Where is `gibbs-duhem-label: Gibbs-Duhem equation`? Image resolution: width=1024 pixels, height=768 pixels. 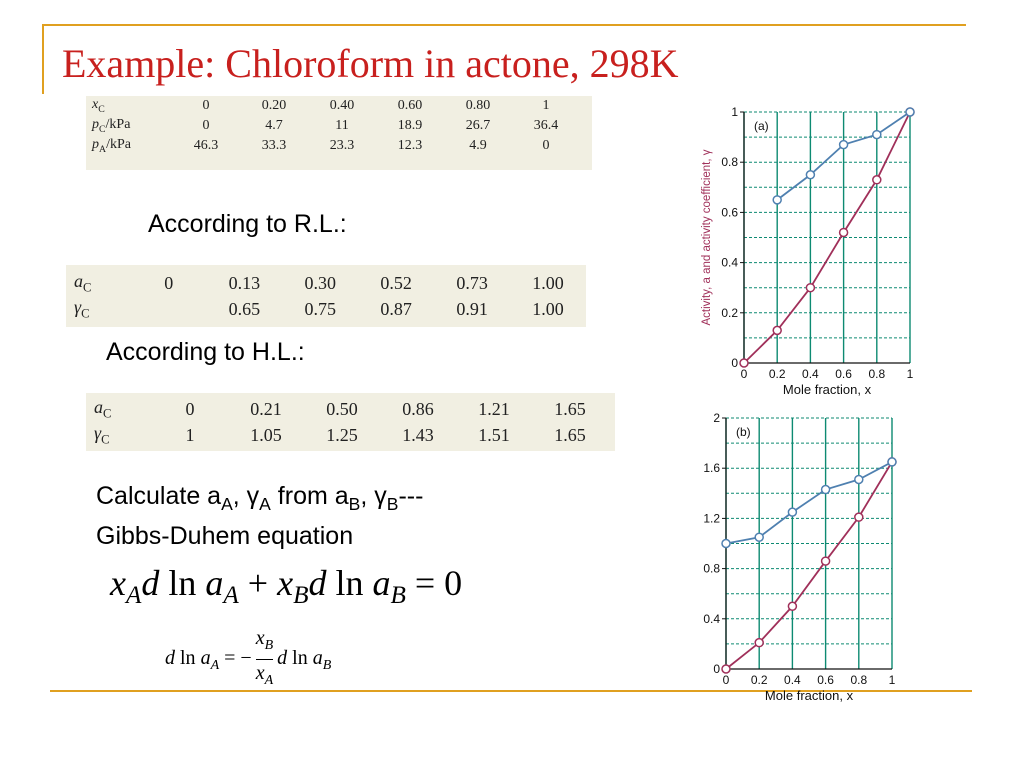 gibbs-duhem-label: Gibbs-Duhem equation is located at coordinates (225, 536).